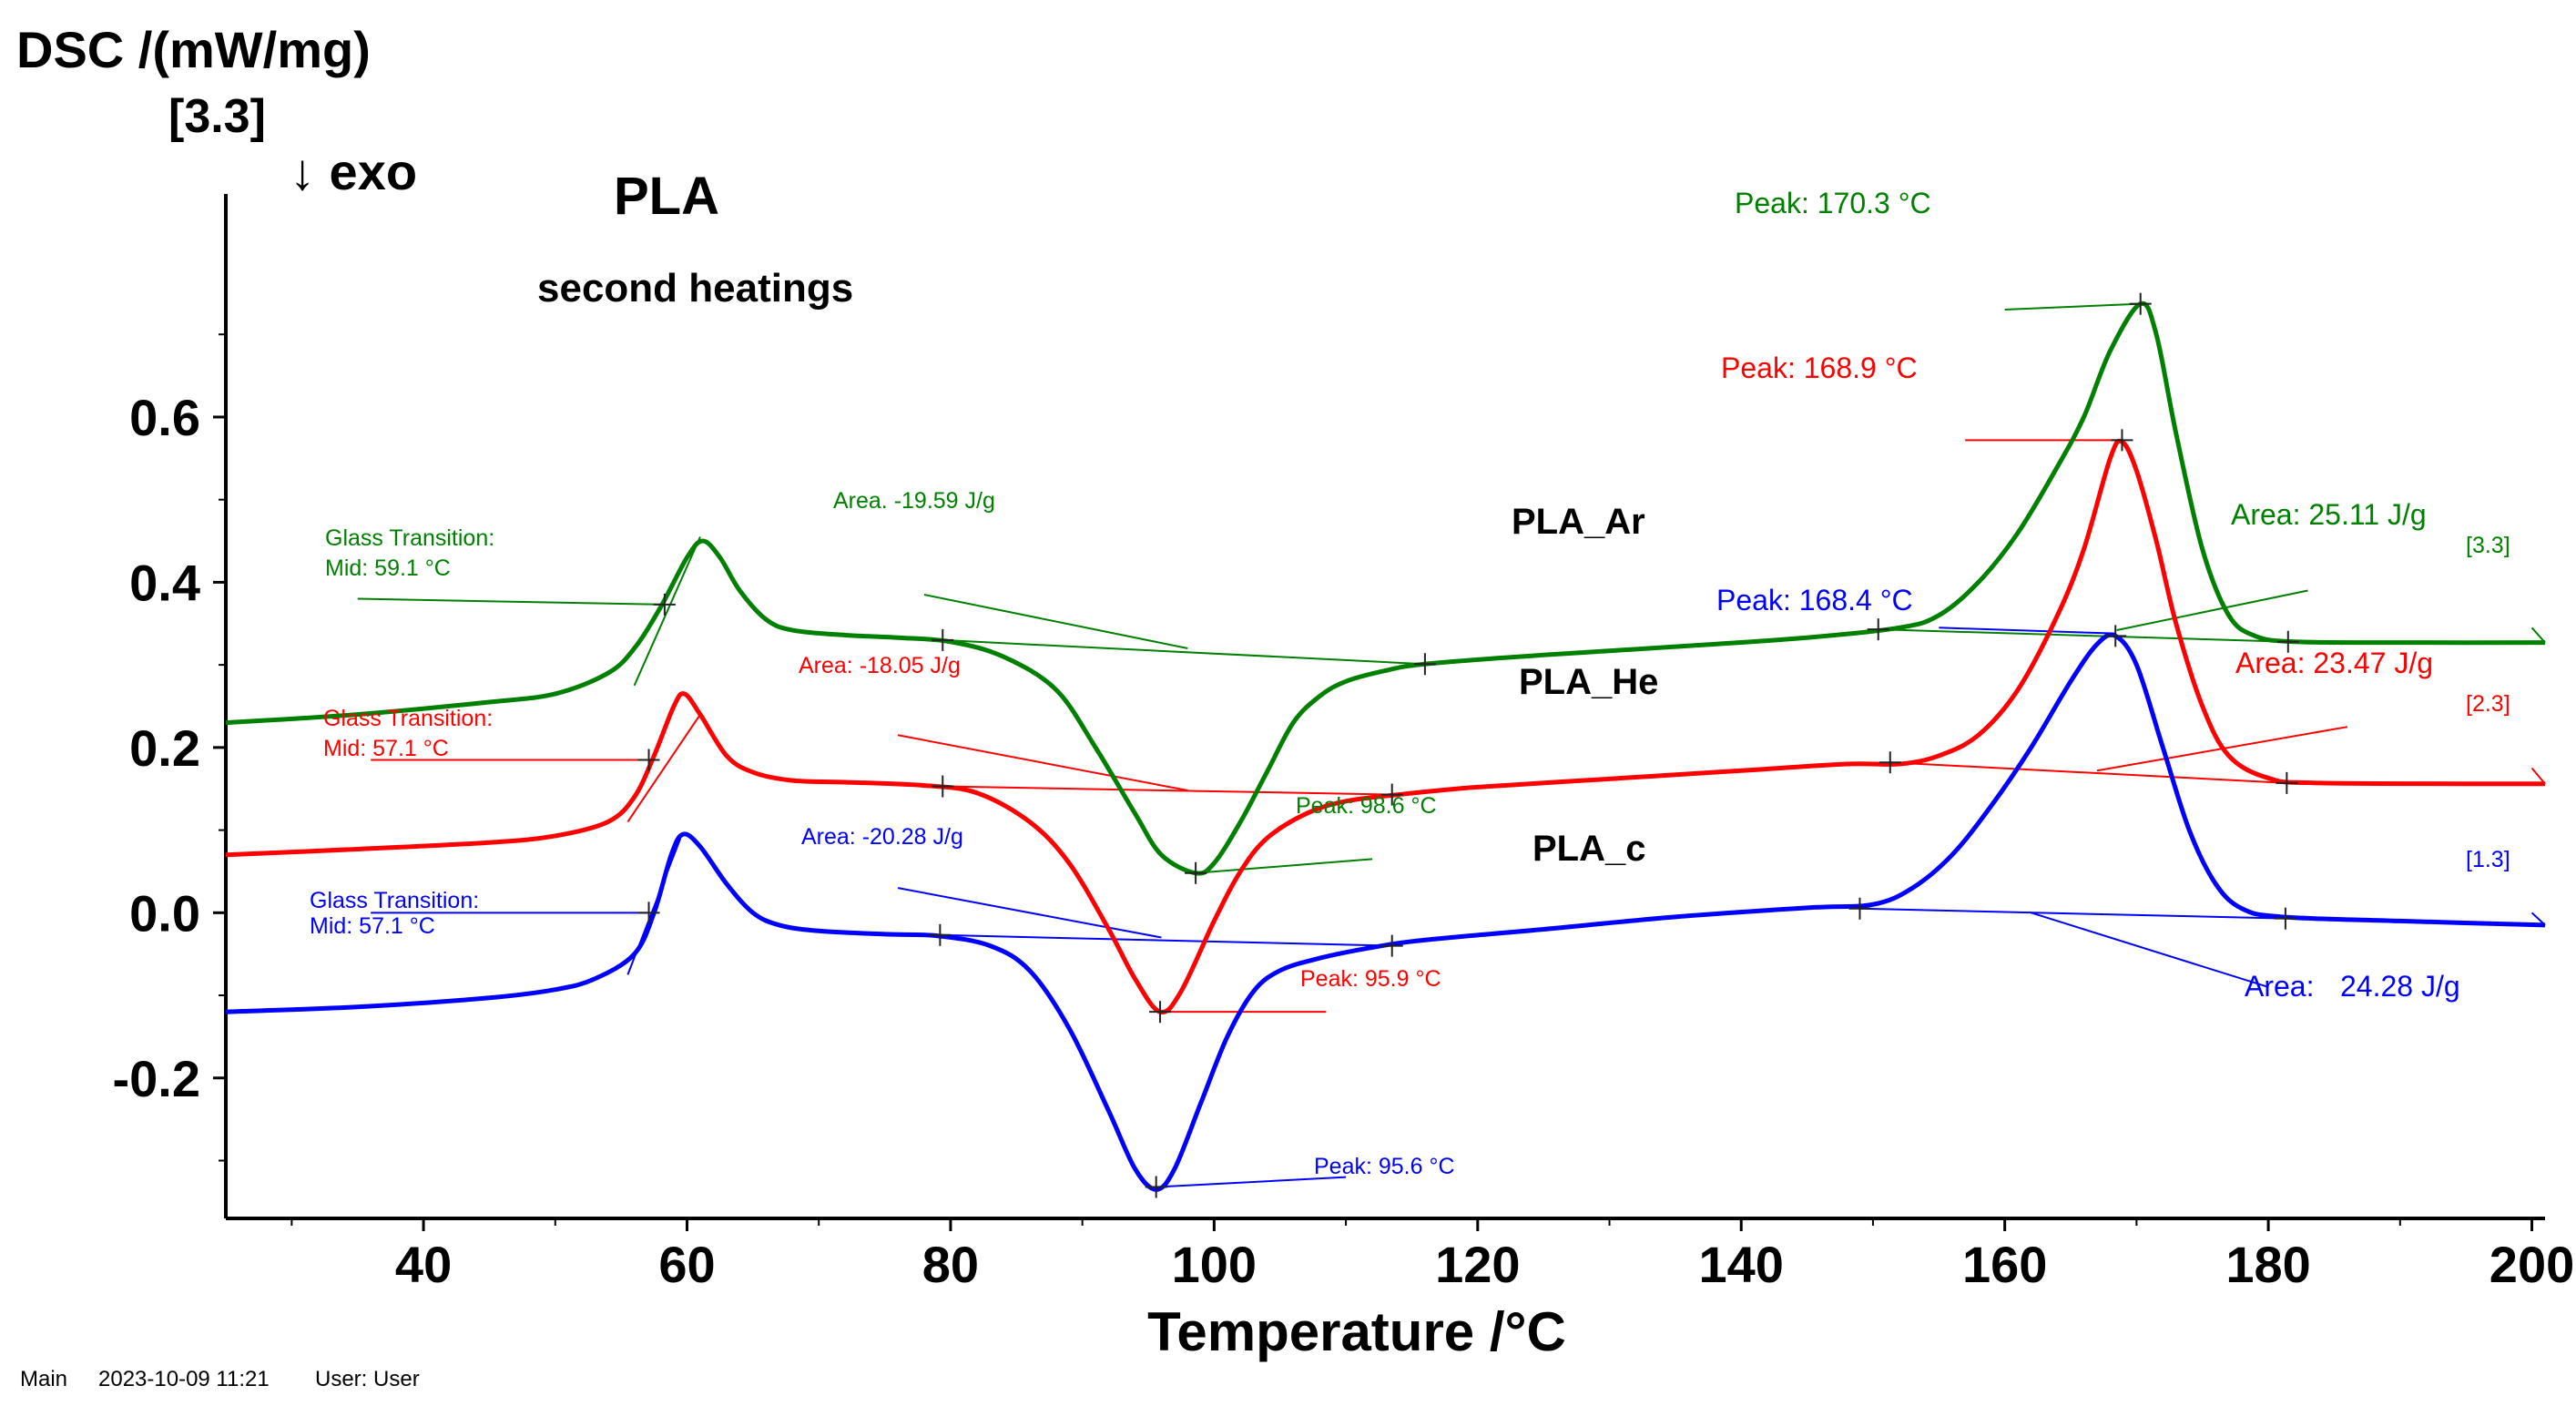  I want to click on c-peak-crystallization: Peak: 95.6 °C, so click(1384, 1166).